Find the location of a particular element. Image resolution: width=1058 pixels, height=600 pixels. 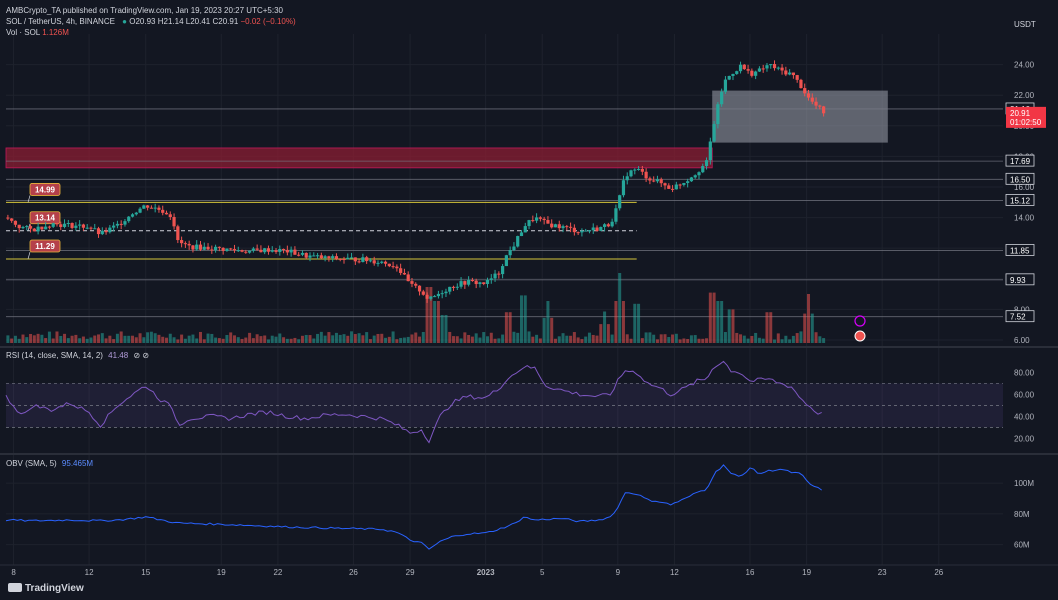

volume-legend: Vol · SOL 1.126M is located at coordinates (37, 32).